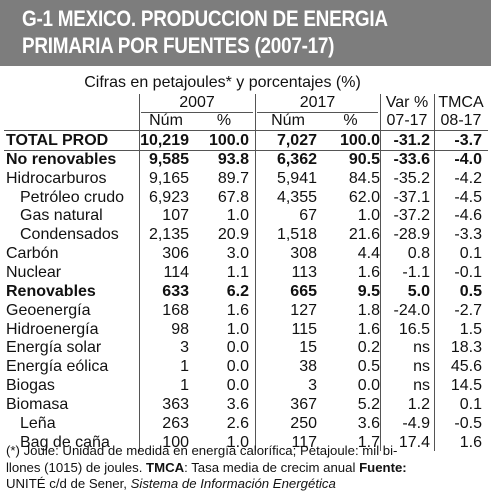 Image resolution: width=491 pixels, height=500 pixels. I want to click on row-label-10: Hidroenergía, so click(52, 329).